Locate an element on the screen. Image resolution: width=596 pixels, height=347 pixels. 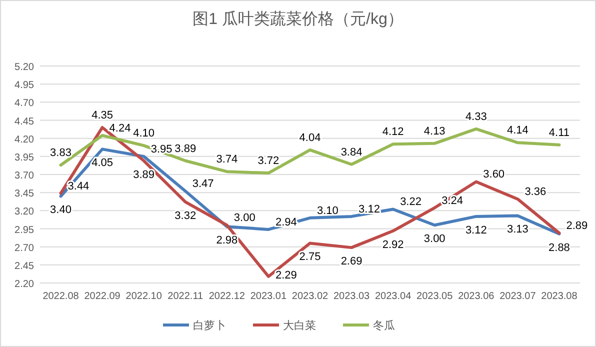
x-tick-label: 2023.07 is located at coordinates (518, 296).